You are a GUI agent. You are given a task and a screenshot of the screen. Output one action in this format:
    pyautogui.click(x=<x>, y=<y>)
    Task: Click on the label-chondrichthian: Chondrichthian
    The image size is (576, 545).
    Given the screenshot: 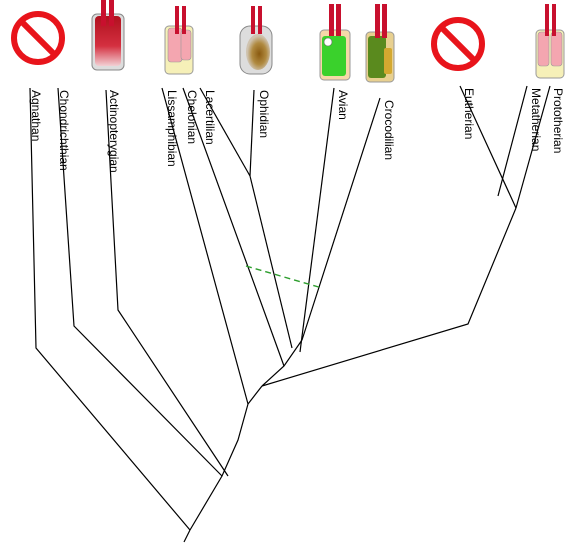 What is the action you would take?
    pyautogui.click(x=64, y=130)
    